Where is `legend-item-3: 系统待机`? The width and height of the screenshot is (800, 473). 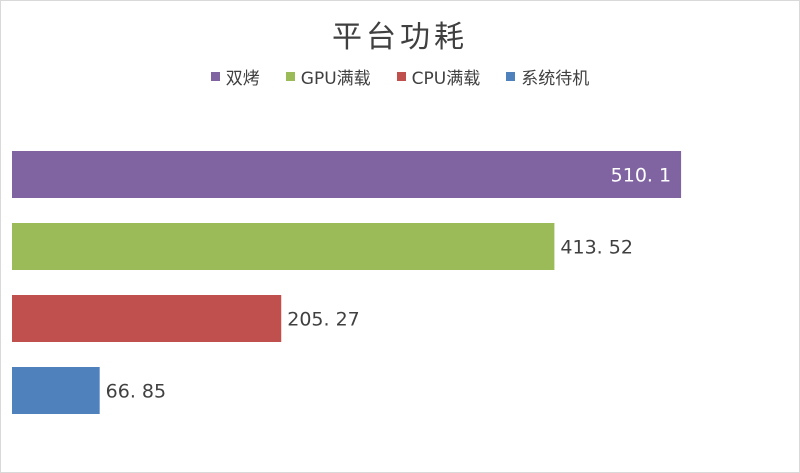
legend-item-3: 系统待机 is located at coordinates (547, 76).